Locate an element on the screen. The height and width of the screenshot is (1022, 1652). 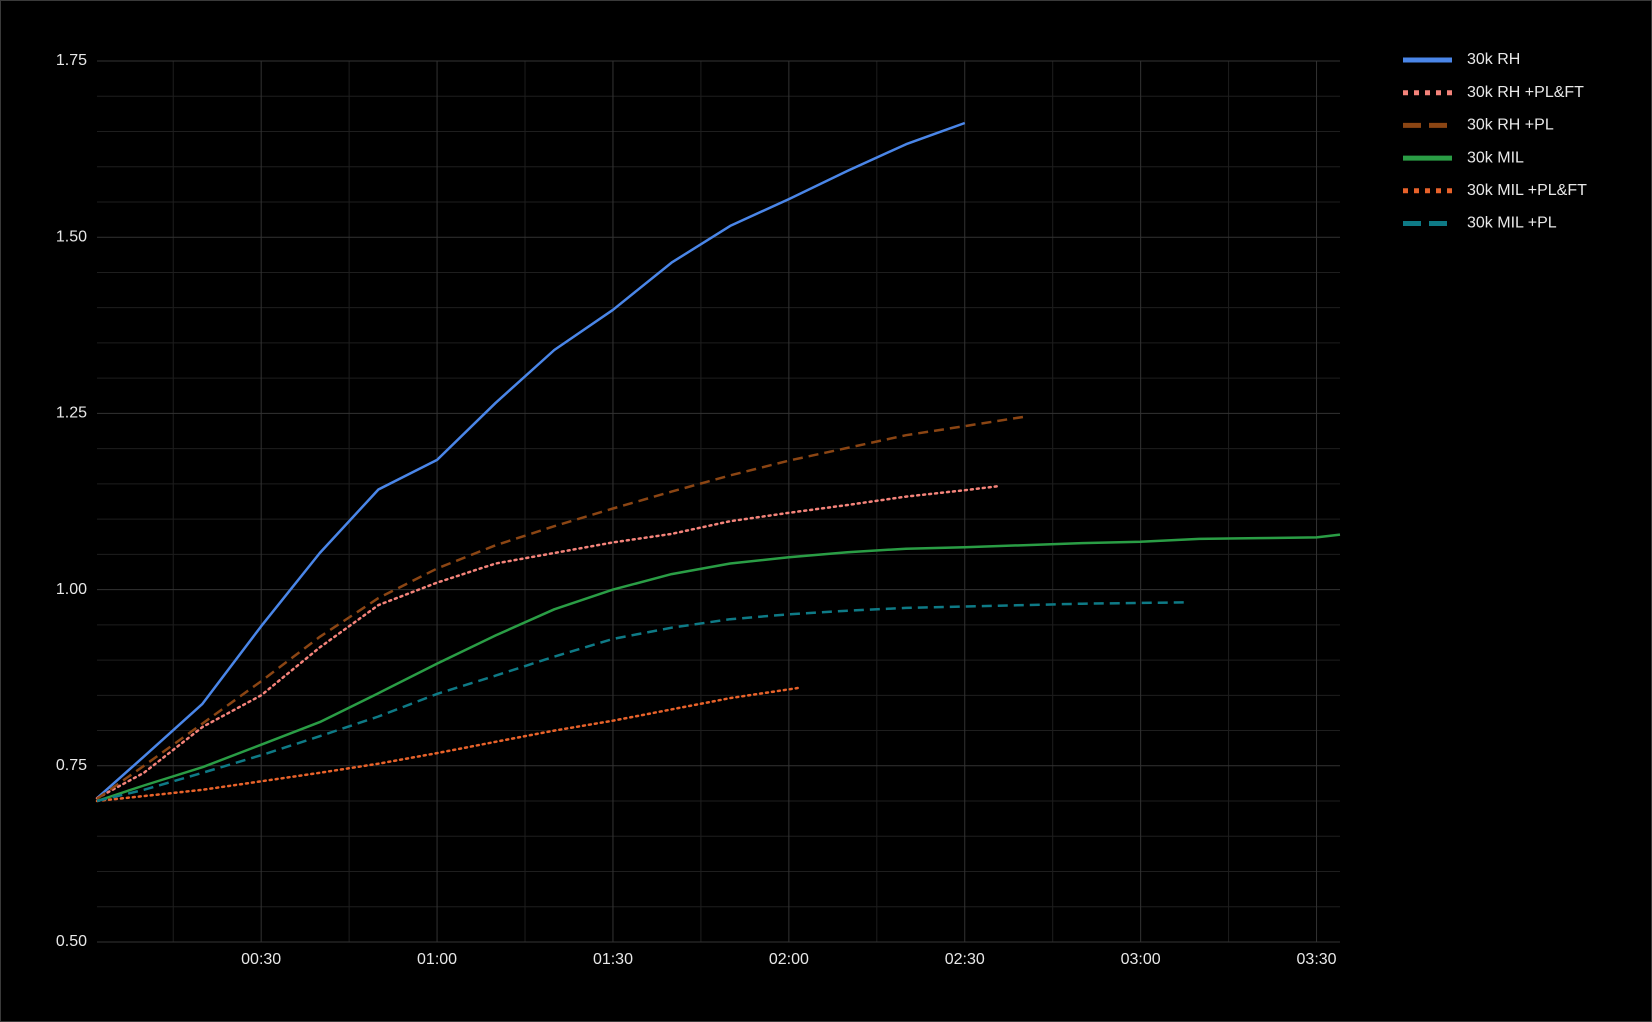
y-tick-label: 1.25 is located at coordinates (71, 413).